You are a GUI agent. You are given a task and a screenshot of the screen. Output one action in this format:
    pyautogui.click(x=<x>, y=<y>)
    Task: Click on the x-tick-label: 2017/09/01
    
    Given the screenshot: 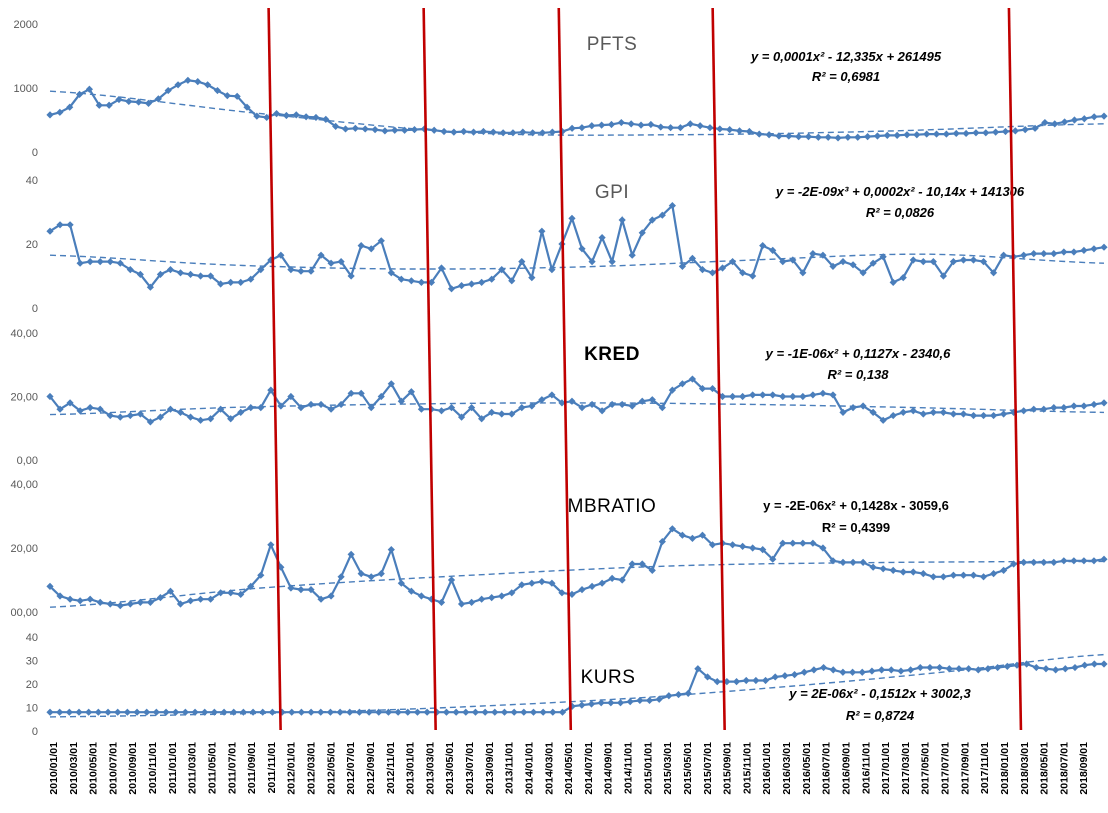 What is the action you would take?
    pyautogui.click(x=965, y=768)
    